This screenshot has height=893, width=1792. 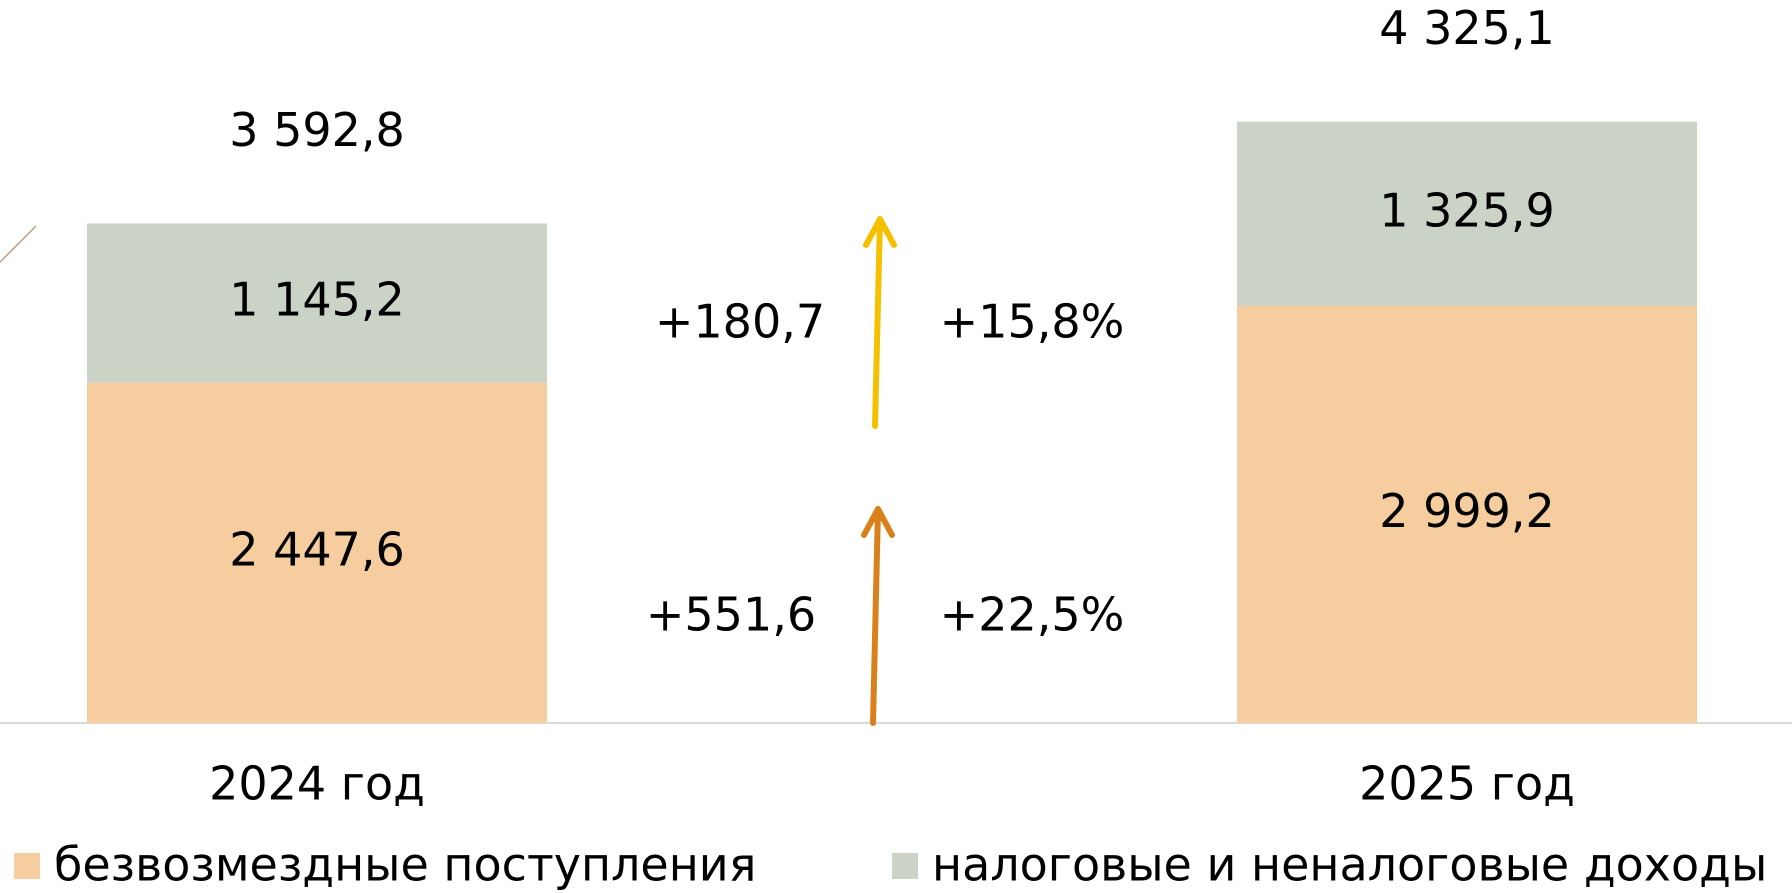 I want to click on total-label: 4 325,1, so click(x=1467, y=28).